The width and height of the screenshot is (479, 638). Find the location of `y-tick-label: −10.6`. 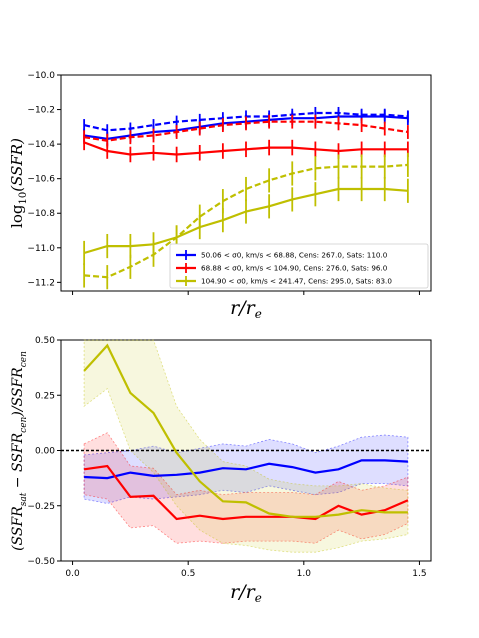

y-tick-label: −10.6 is located at coordinates (41, 180).